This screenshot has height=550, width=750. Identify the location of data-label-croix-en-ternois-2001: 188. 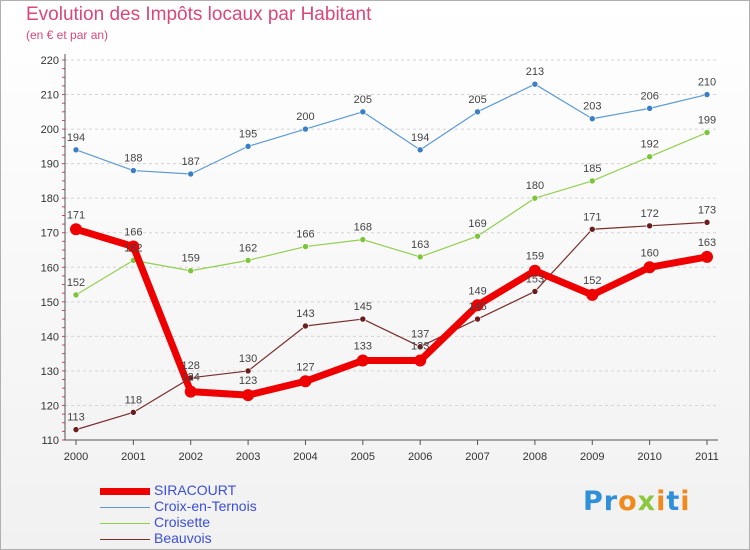
(133, 159).